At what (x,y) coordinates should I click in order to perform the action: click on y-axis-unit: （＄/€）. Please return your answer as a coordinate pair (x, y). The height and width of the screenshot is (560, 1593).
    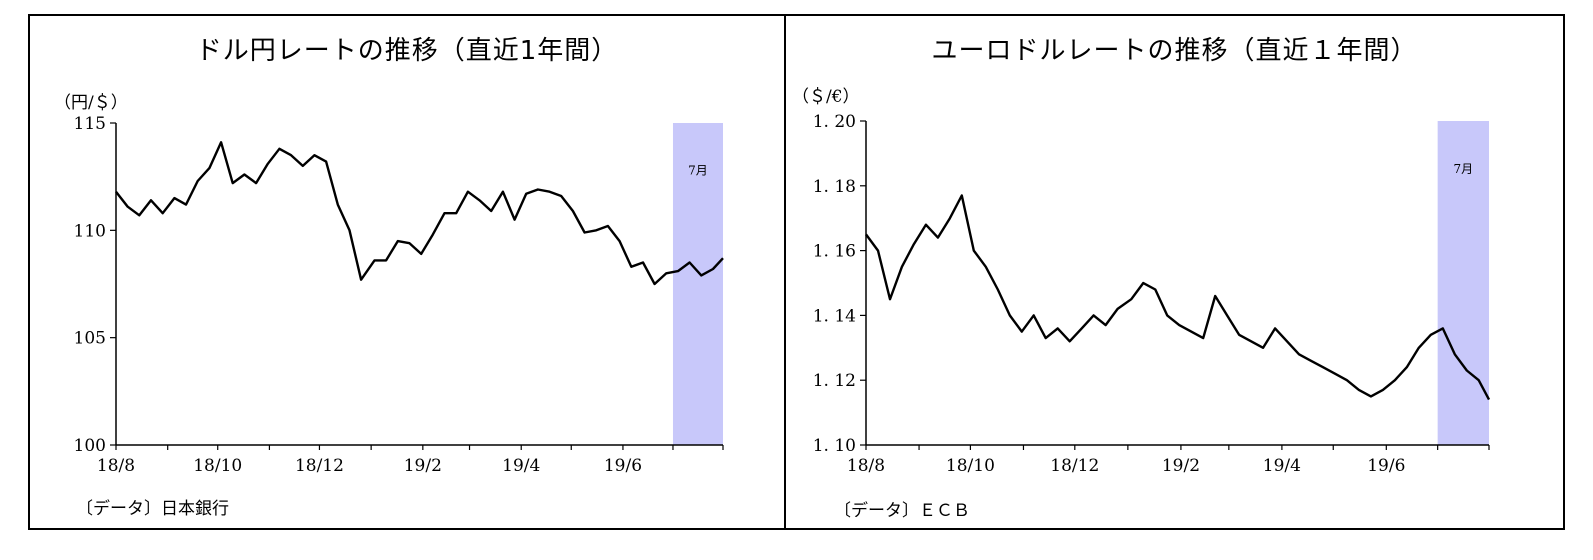
    Looking at the image, I should click on (826, 97).